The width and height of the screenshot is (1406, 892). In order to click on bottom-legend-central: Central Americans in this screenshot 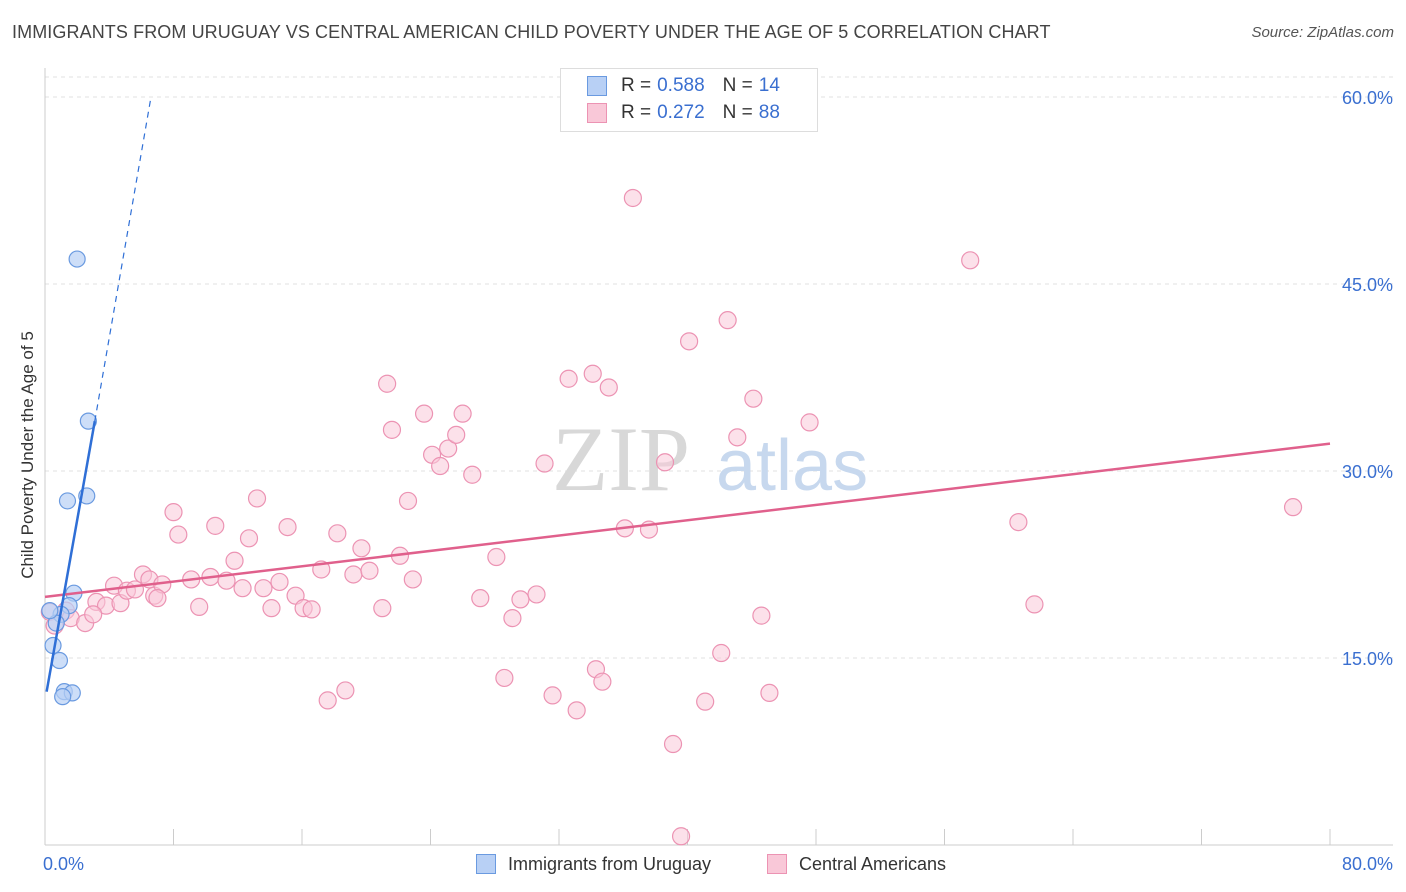, I will do `click(856, 864)`.